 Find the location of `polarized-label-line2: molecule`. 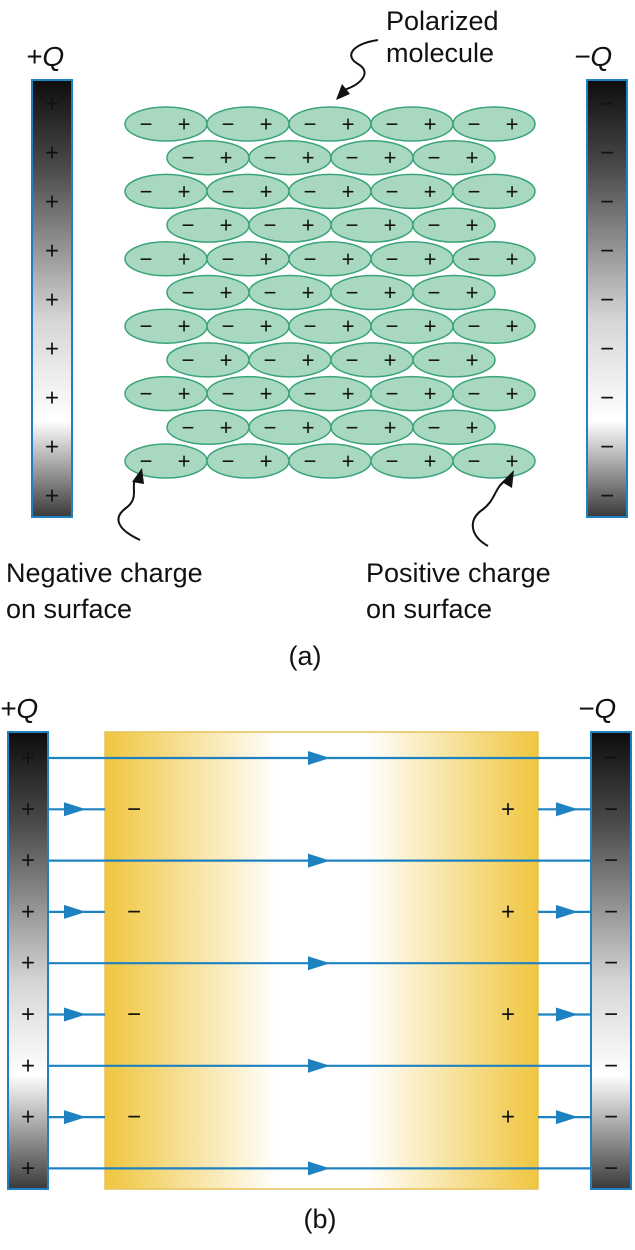

polarized-label-line2: molecule is located at coordinates (440, 53).